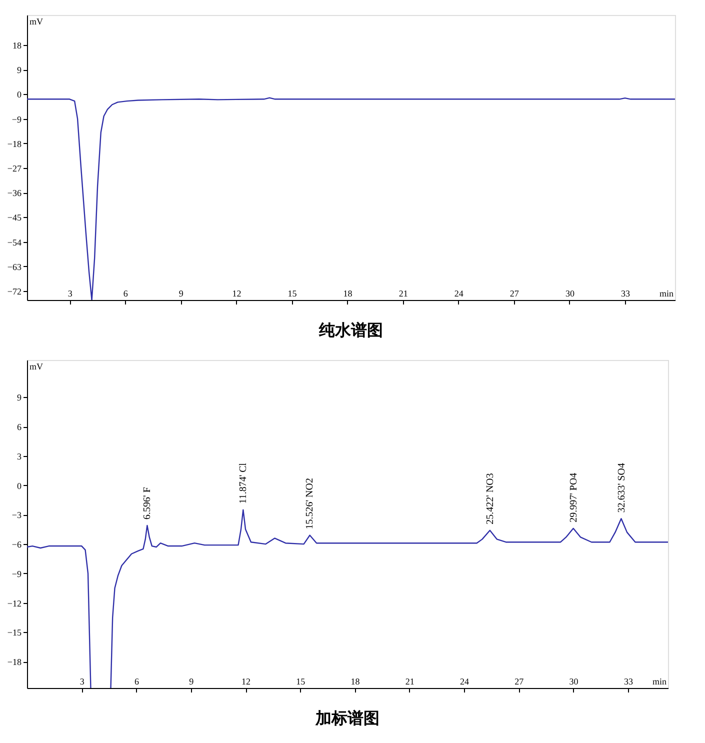 Image resolution: width=705 pixels, height=743 pixels. Describe the element at coordinates (310, 504) in the screenshot. I see `annotation: 15.526' NO2` at that location.